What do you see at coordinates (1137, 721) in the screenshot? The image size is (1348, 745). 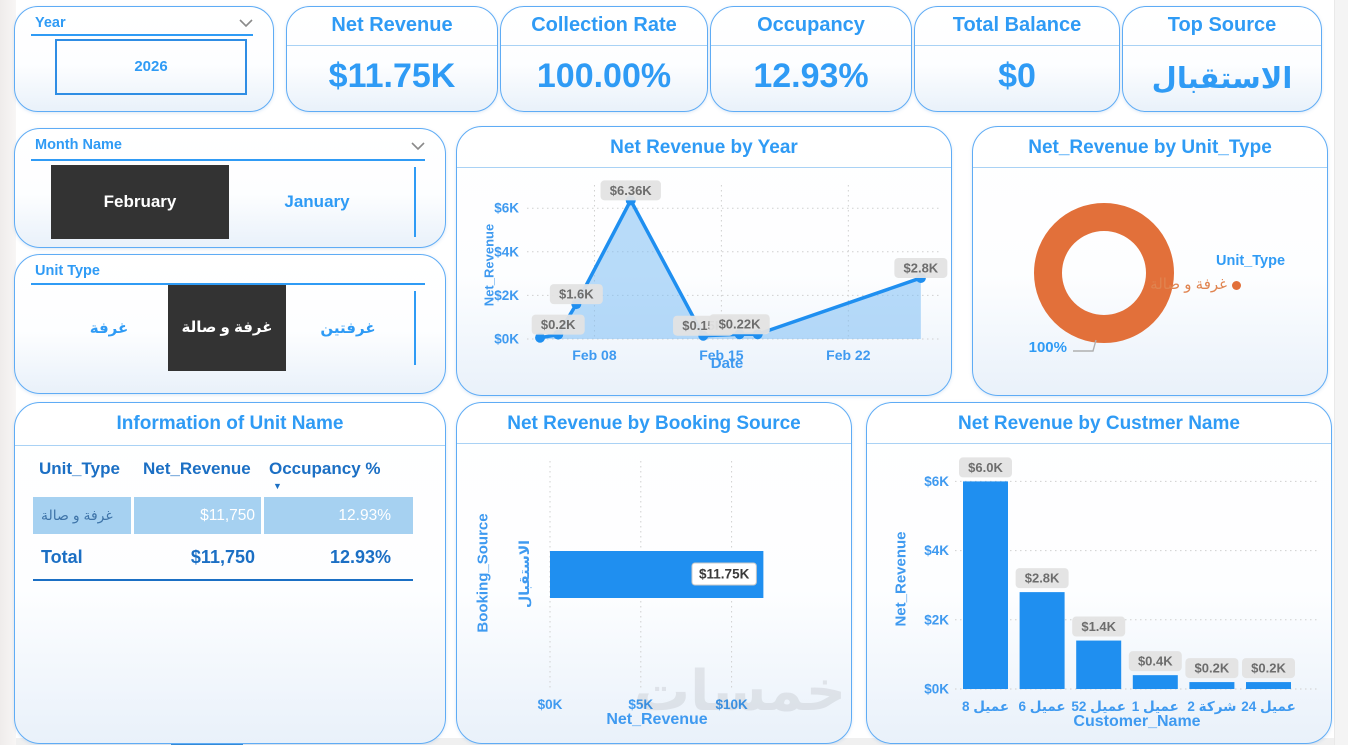 I see `x-axis-title: Customer_Name` at bounding box center [1137, 721].